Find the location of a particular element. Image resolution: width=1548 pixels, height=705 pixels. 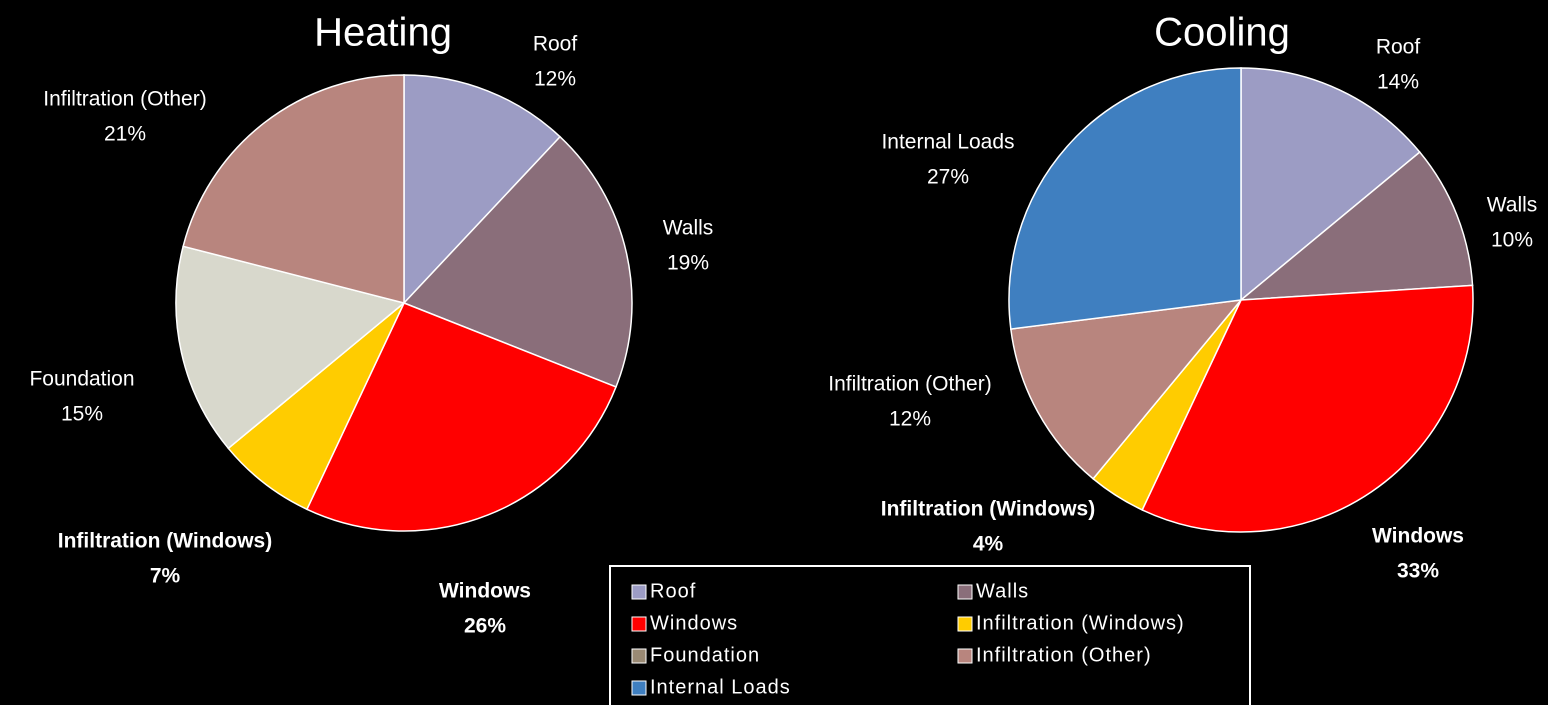

slice-label: Internal Loads is located at coordinates (947, 142).